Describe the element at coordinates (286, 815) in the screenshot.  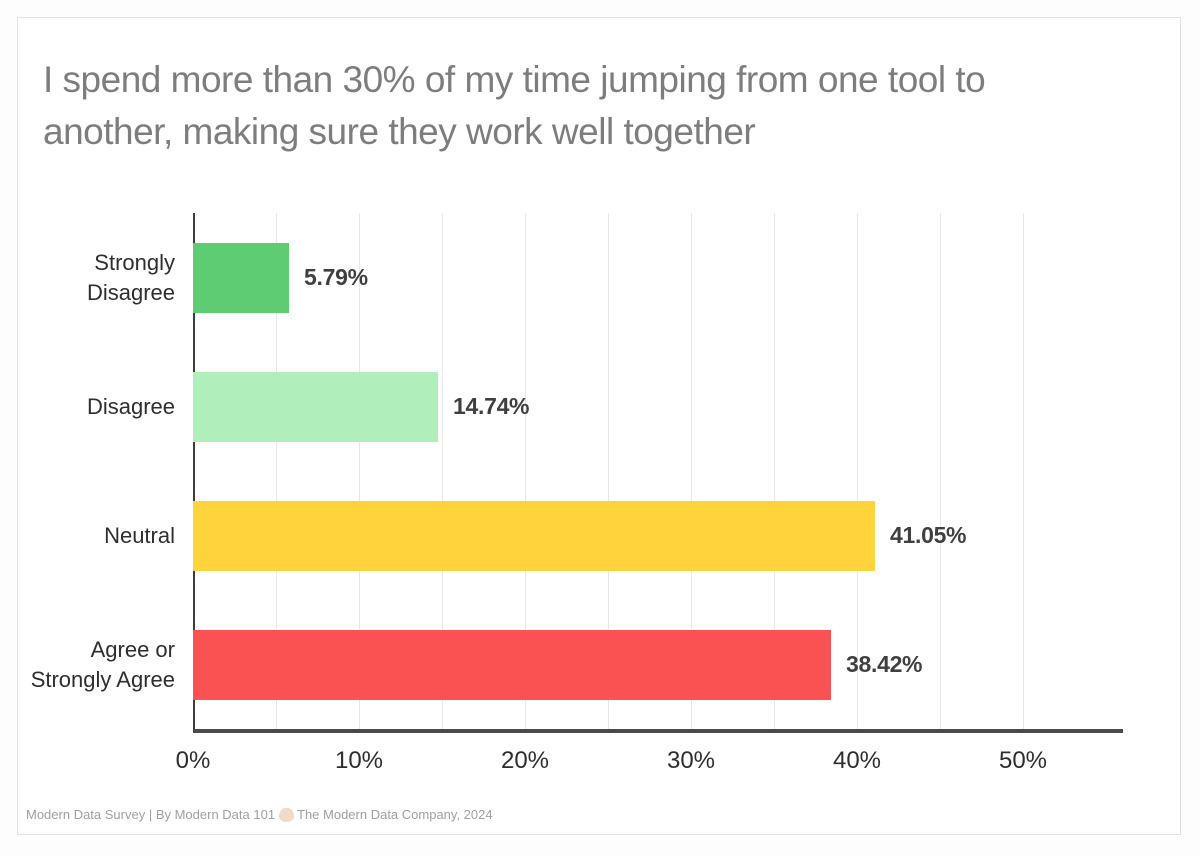
I see `handshake-emoji-icon: 🤝` at that location.